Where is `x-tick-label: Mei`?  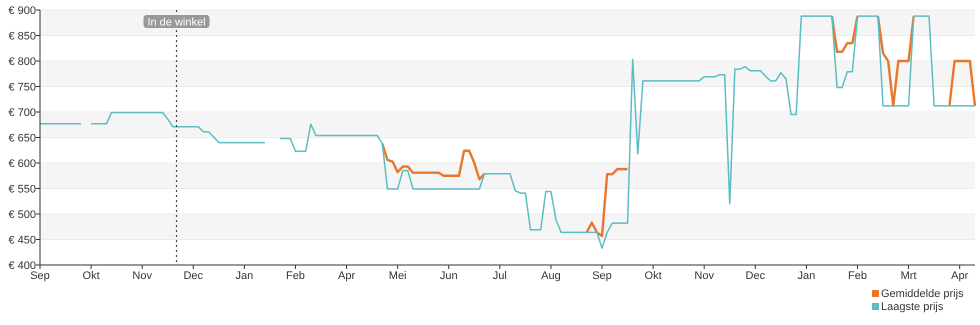
x-tick-label: Mei is located at coordinates (397, 276).